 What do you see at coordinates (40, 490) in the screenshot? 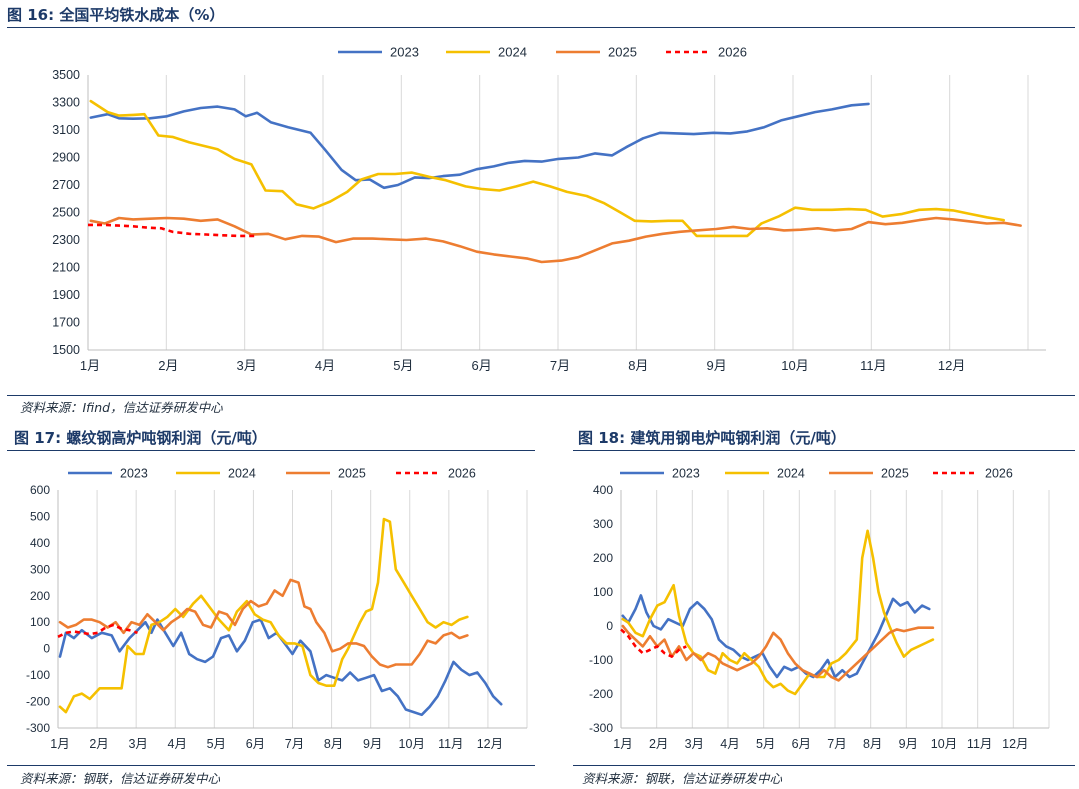
I see `y-tick-label: 600` at bounding box center [40, 490].